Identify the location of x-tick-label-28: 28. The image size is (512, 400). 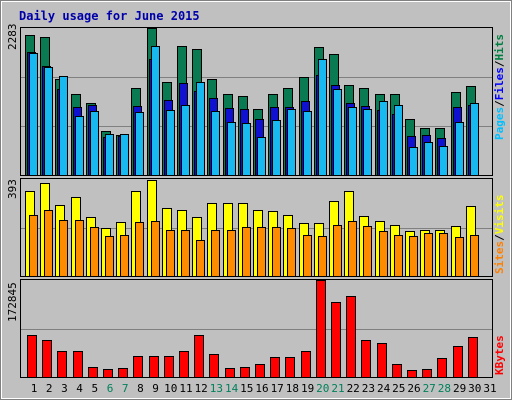
(444, 388).